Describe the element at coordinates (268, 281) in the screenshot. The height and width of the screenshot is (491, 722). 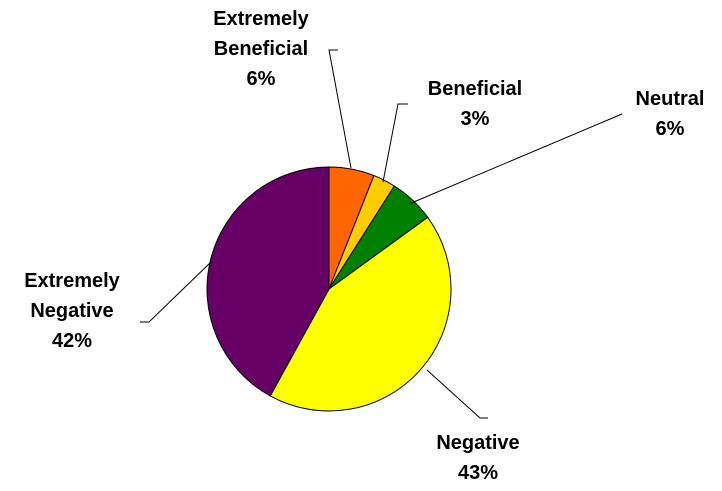
I see `pie-slice-extremely-negative` at that location.